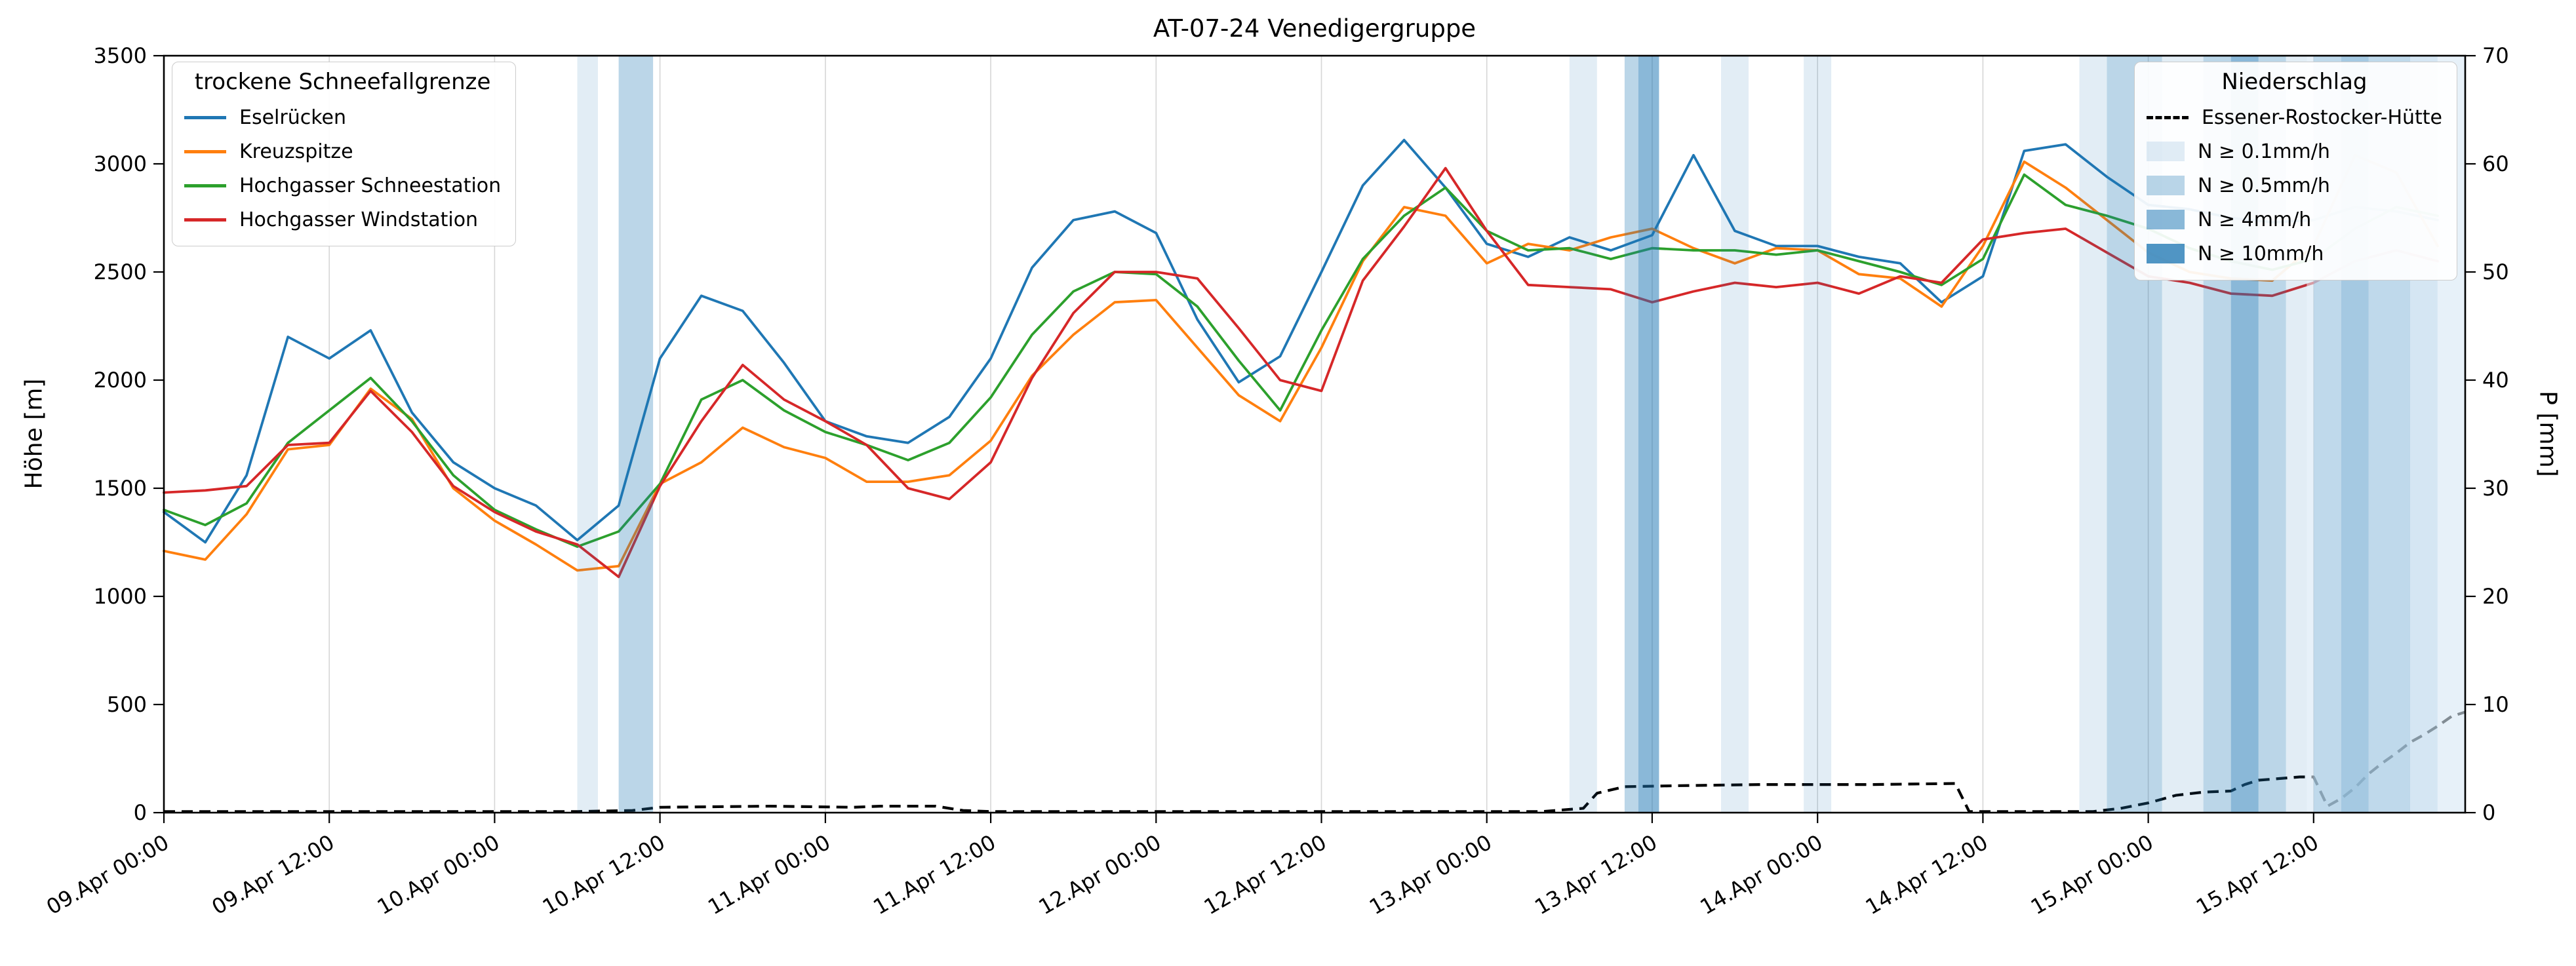 The image size is (2576, 966). Describe the element at coordinates (2254, 219) in the screenshot. I see `legend-item-label: N ≥ 4mm/h` at that location.